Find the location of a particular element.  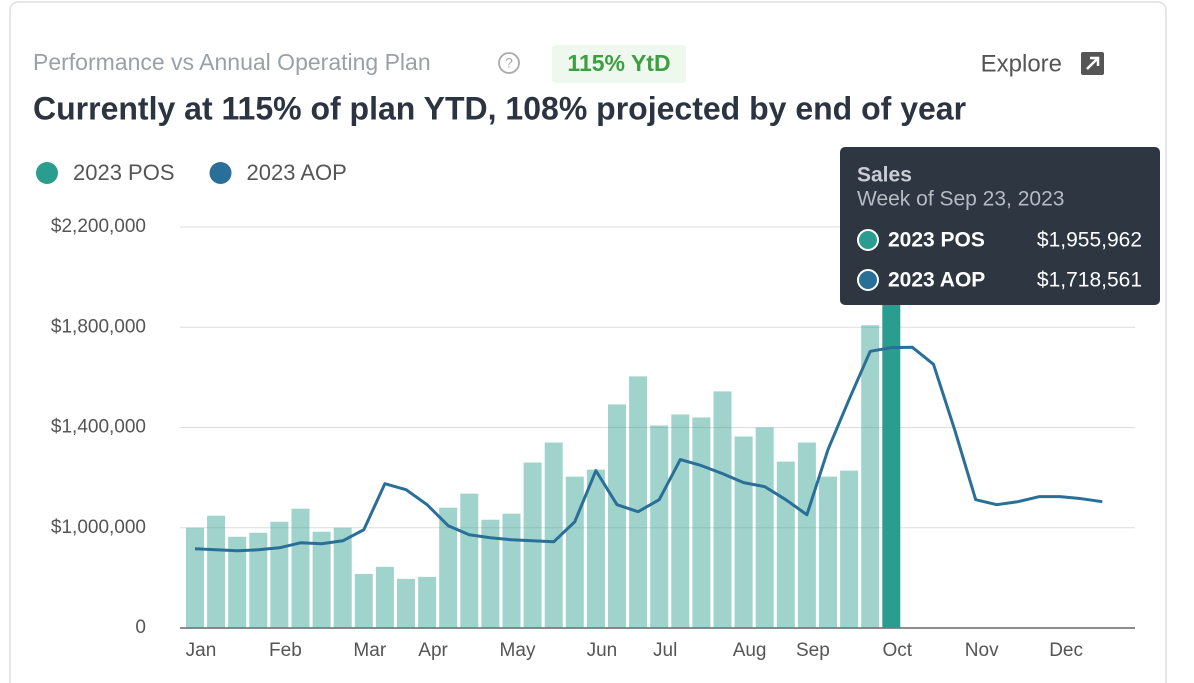

x-tick-label: Feb is located at coordinates (285, 650).